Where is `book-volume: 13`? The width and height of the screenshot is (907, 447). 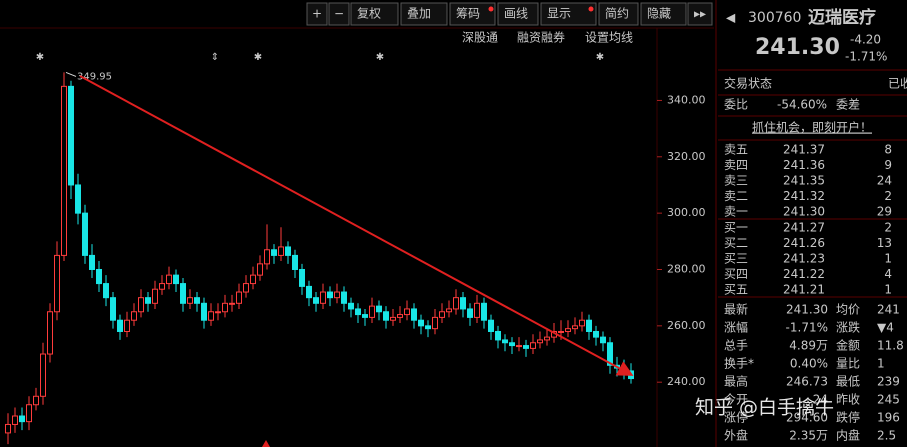
book-volume: 13 is located at coordinates (884, 243).